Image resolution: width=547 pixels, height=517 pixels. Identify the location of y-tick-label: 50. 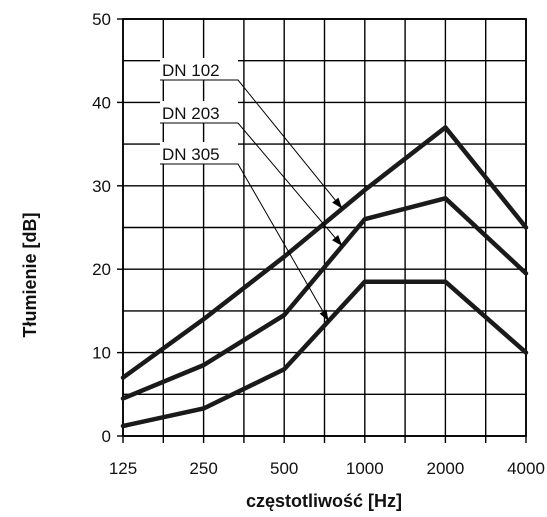
(101, 19).